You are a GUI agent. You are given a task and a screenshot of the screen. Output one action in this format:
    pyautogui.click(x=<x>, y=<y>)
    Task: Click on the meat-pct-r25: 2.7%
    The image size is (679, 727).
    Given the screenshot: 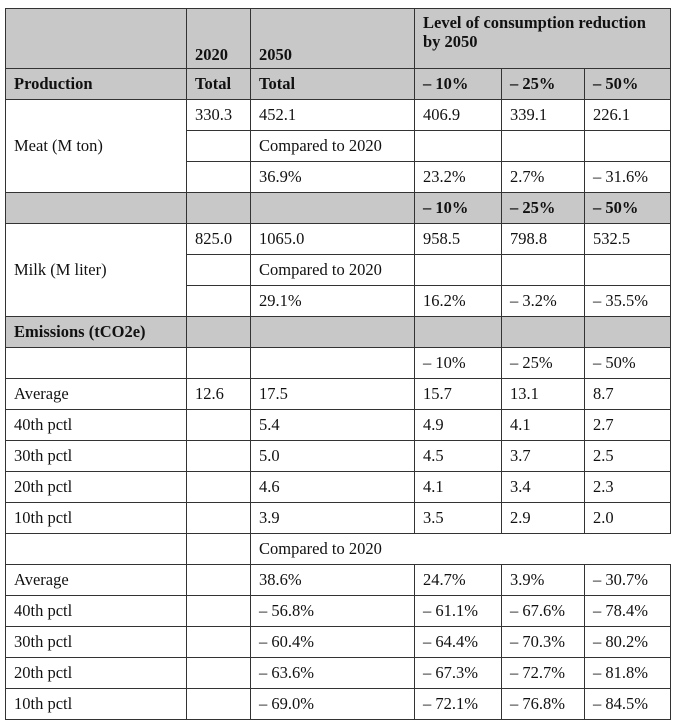 What is the action you would take?
    pyautogui.click(x=543, y=177)
    